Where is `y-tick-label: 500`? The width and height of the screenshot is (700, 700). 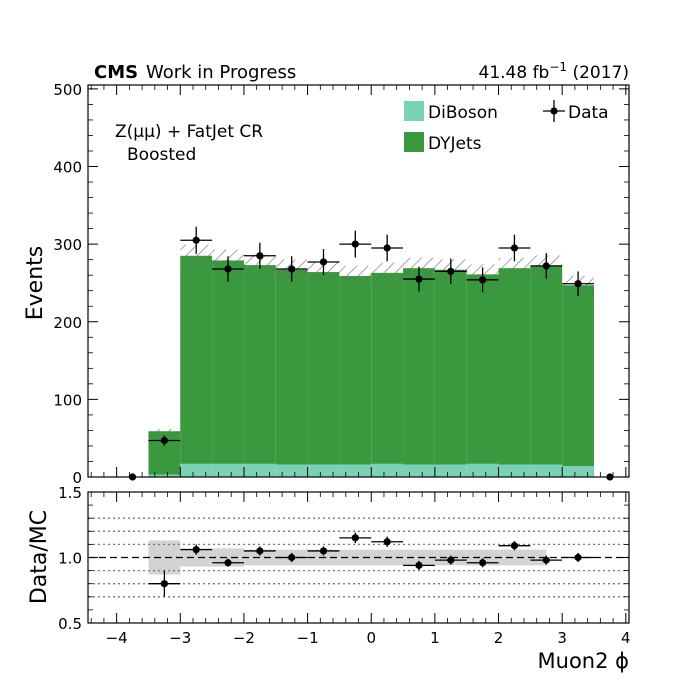 y-tick-label: 500 is located at coordinates (67, 90).